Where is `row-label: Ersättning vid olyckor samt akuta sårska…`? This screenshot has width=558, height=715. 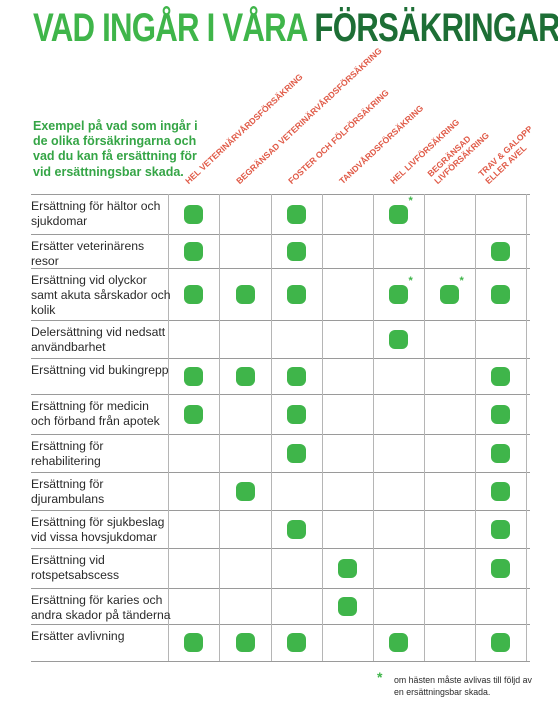 row-label: Ersättning vid olyckor samt akuta sårska… is located at coordinates (101, 295).